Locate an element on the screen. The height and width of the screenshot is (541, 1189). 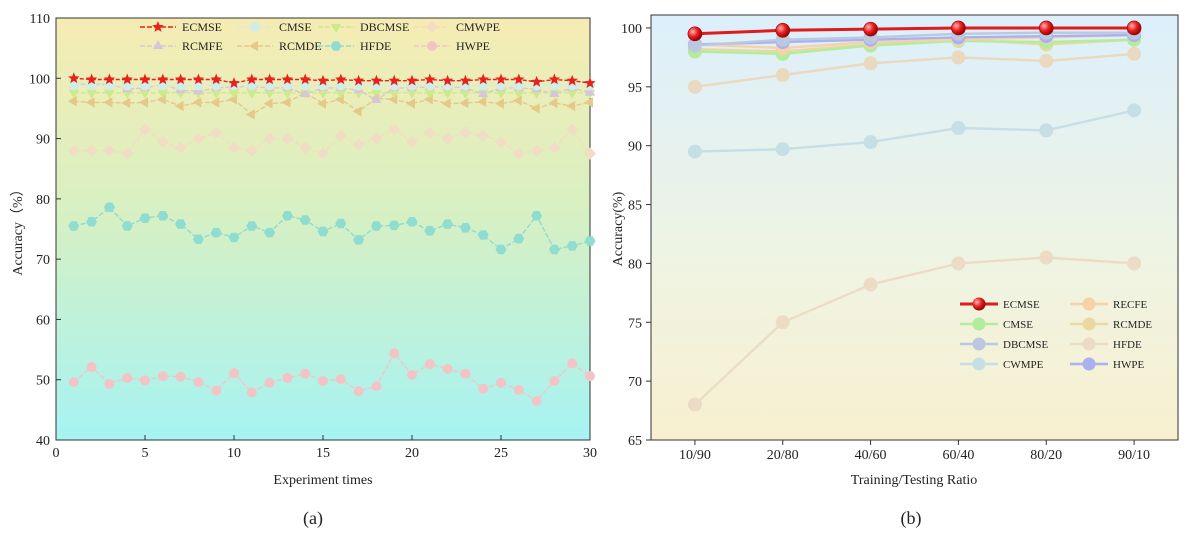
chart-b-line-CWMPE is located at coordinates (914, 131).